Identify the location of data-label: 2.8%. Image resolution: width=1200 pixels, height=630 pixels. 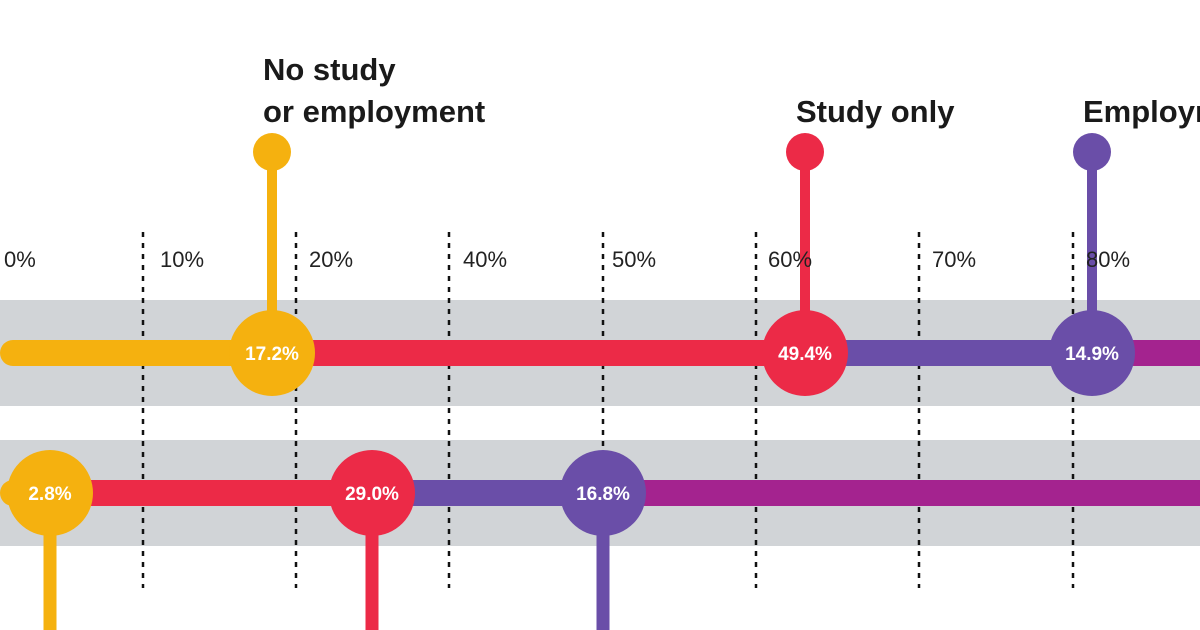
(49, 494).